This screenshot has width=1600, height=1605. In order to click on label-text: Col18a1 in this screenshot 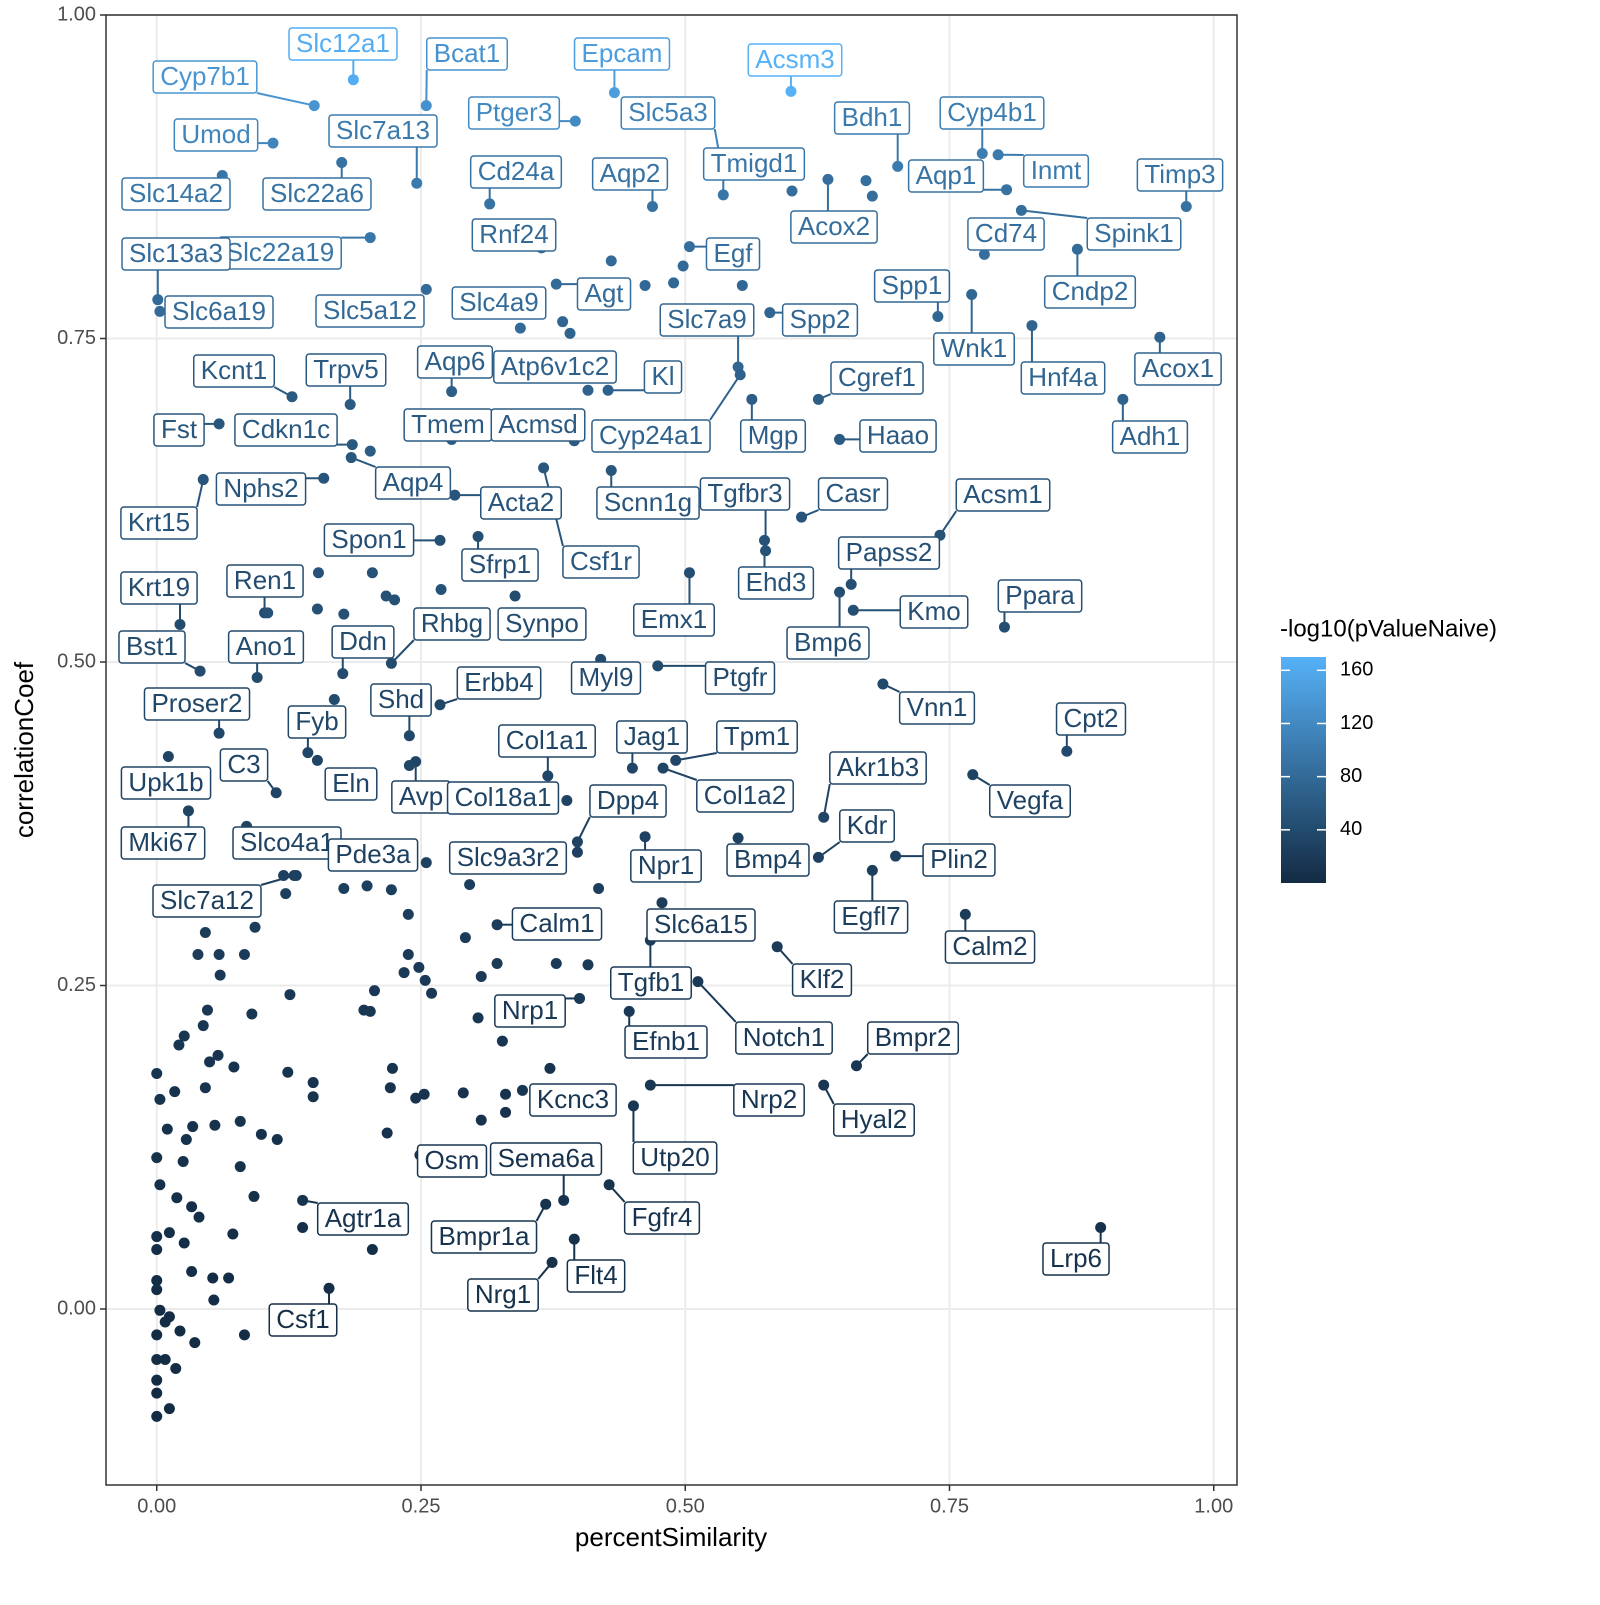, I will do `click(503, 797)`.